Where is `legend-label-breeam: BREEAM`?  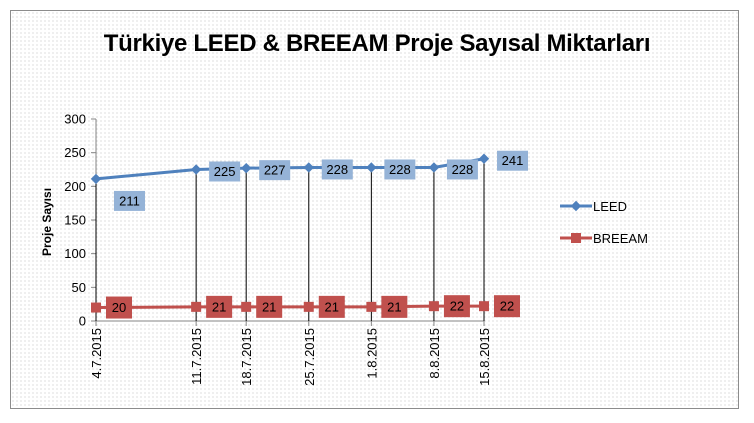 legend-label-breeam: BREEAM is located at coordinates (620, 238).